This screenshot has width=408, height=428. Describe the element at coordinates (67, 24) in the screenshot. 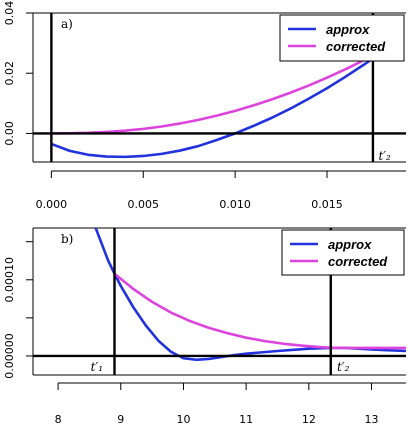

I see `panel-a-label: a)` at that location.